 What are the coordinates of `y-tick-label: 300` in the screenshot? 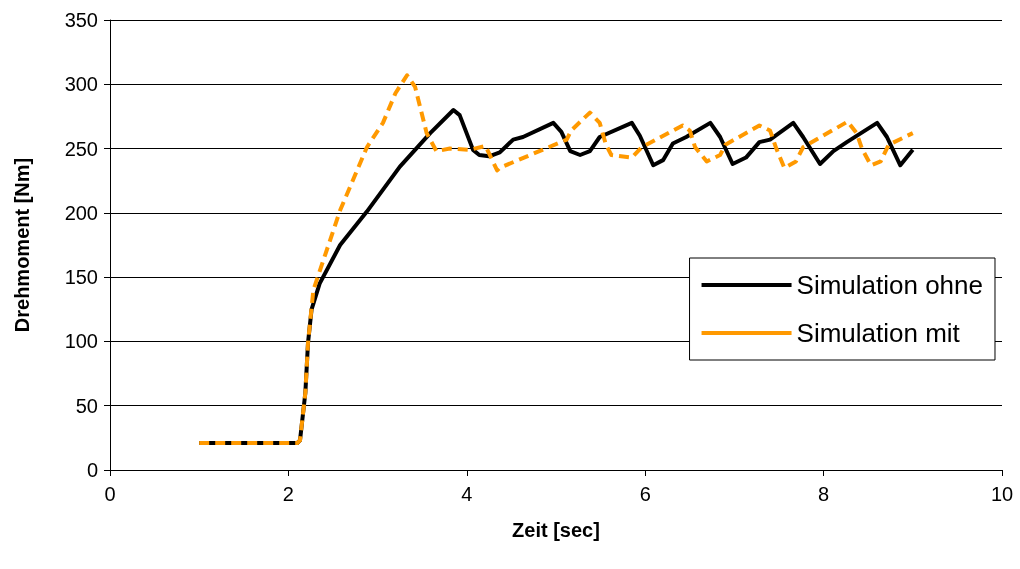 It's located at (81, 84).